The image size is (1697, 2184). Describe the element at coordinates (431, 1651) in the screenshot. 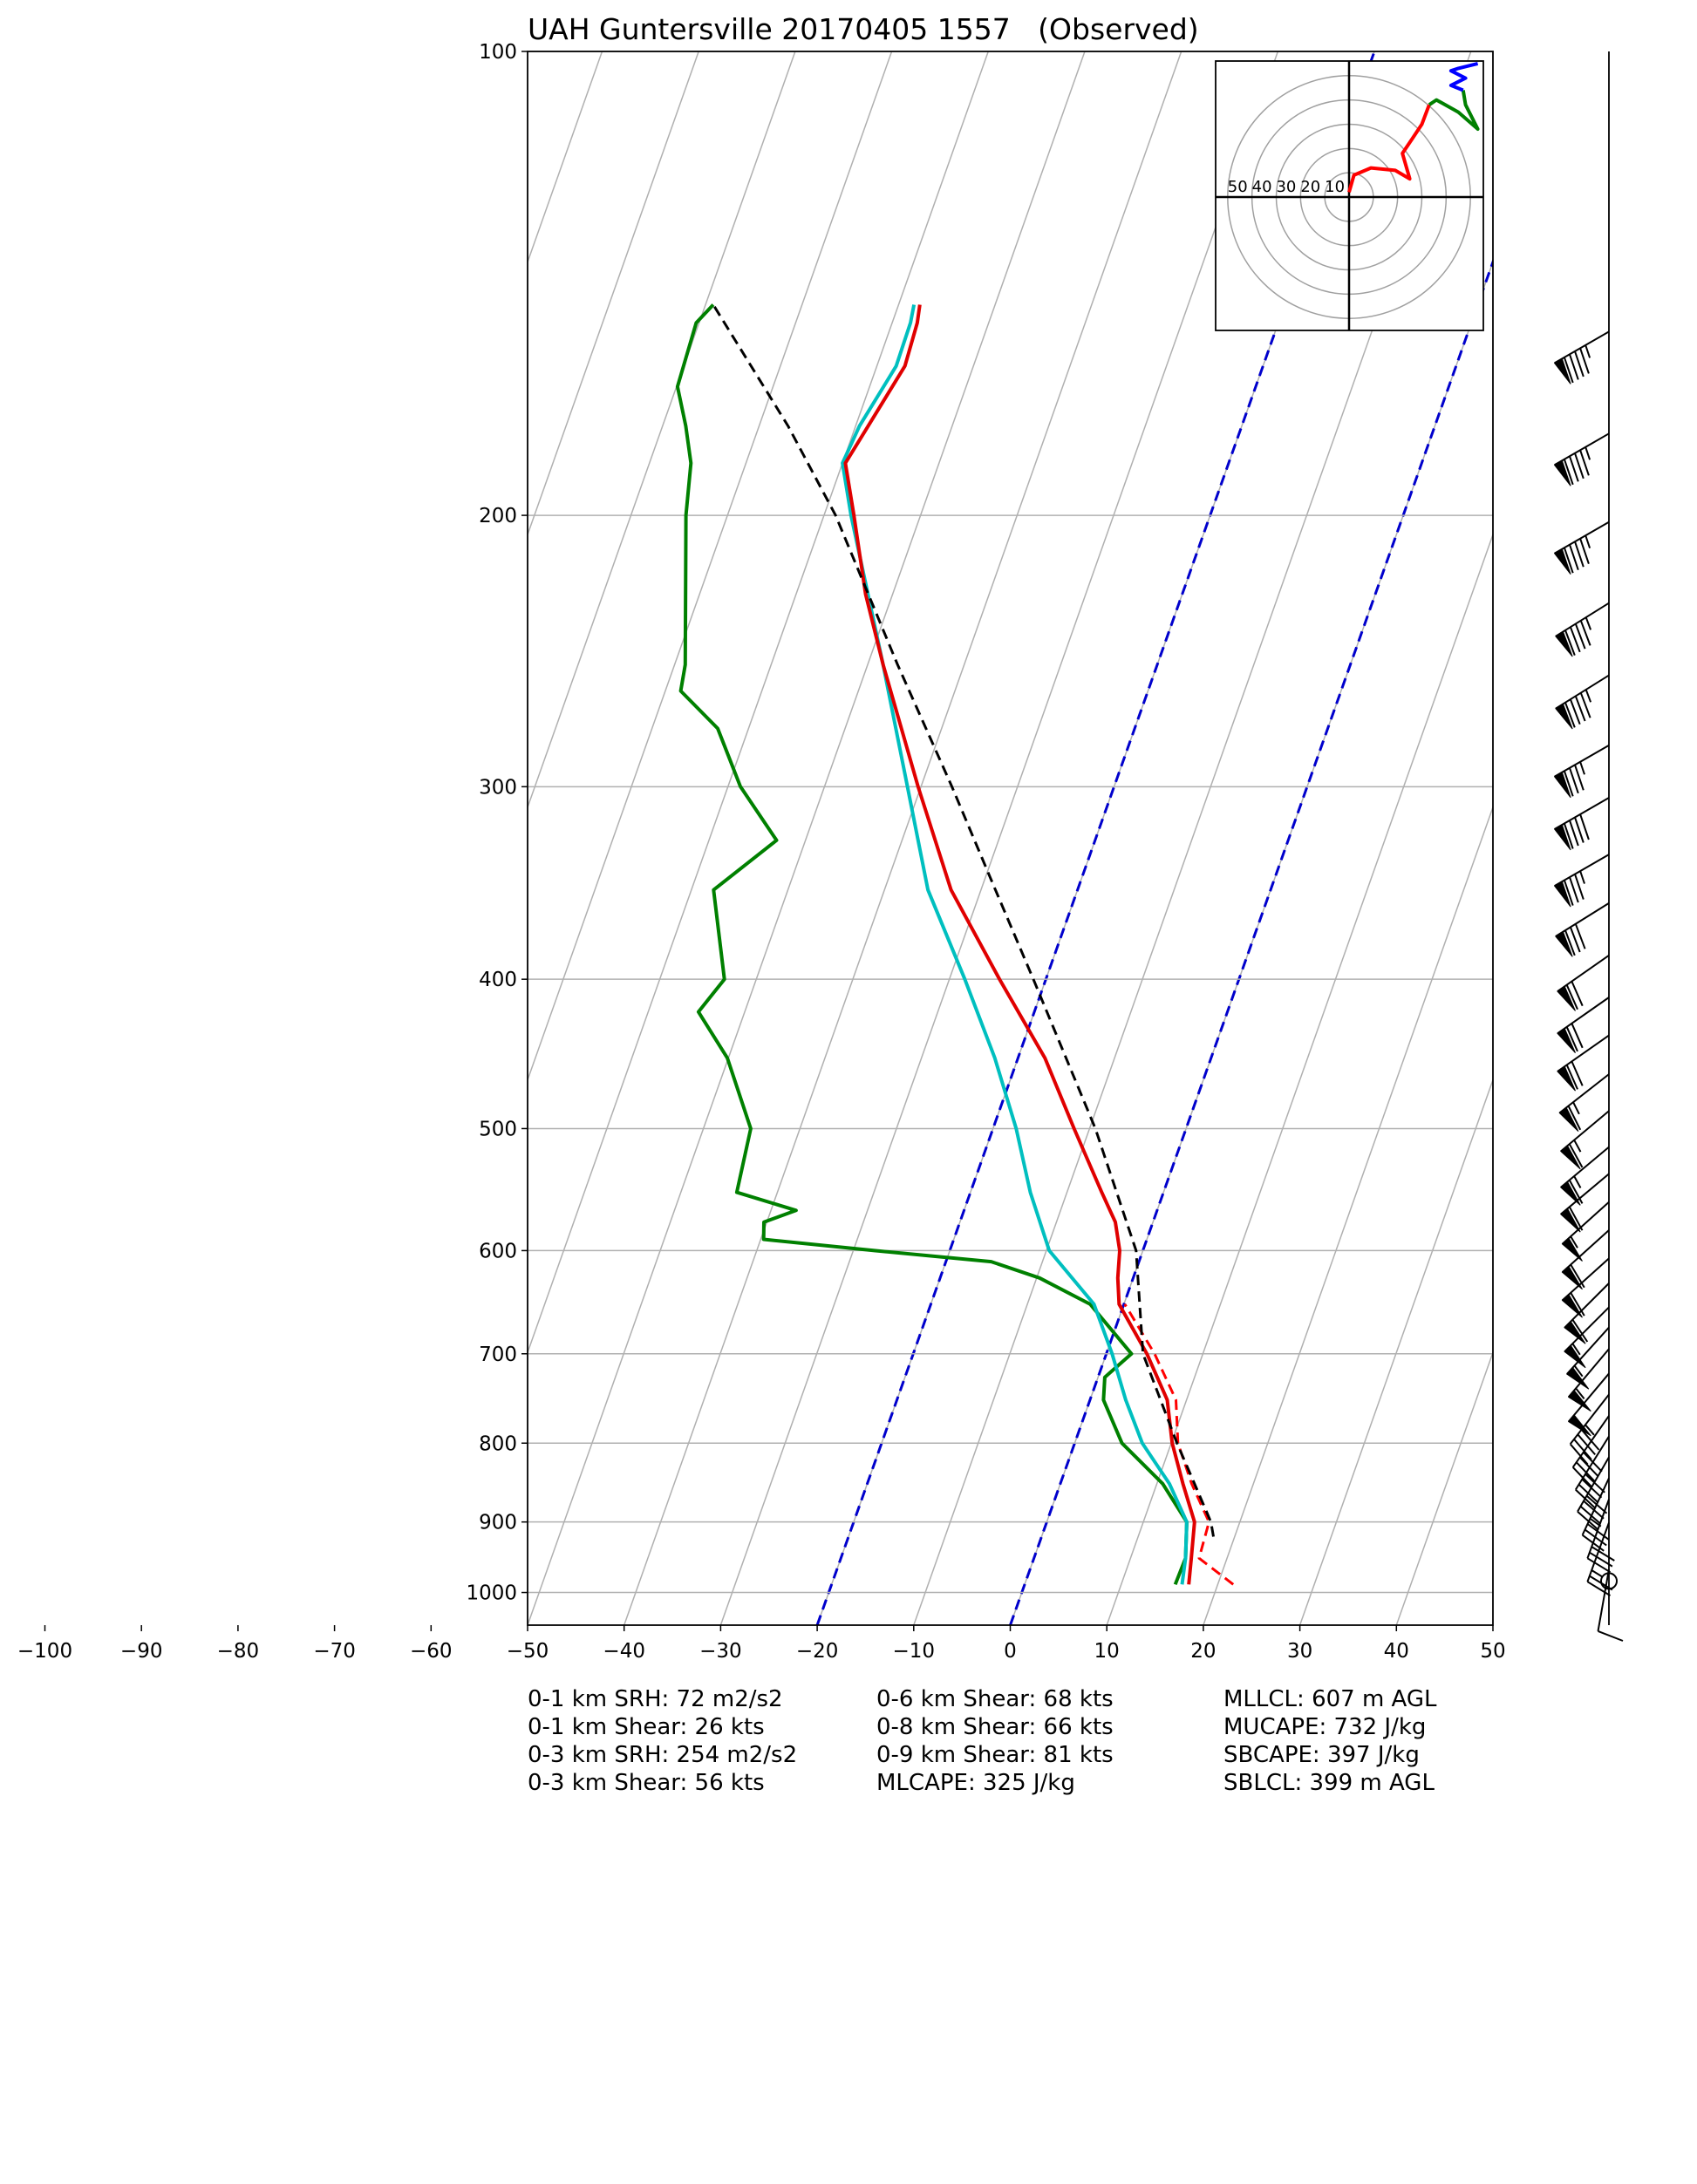

I see `x-tick-label: −60` at that location.